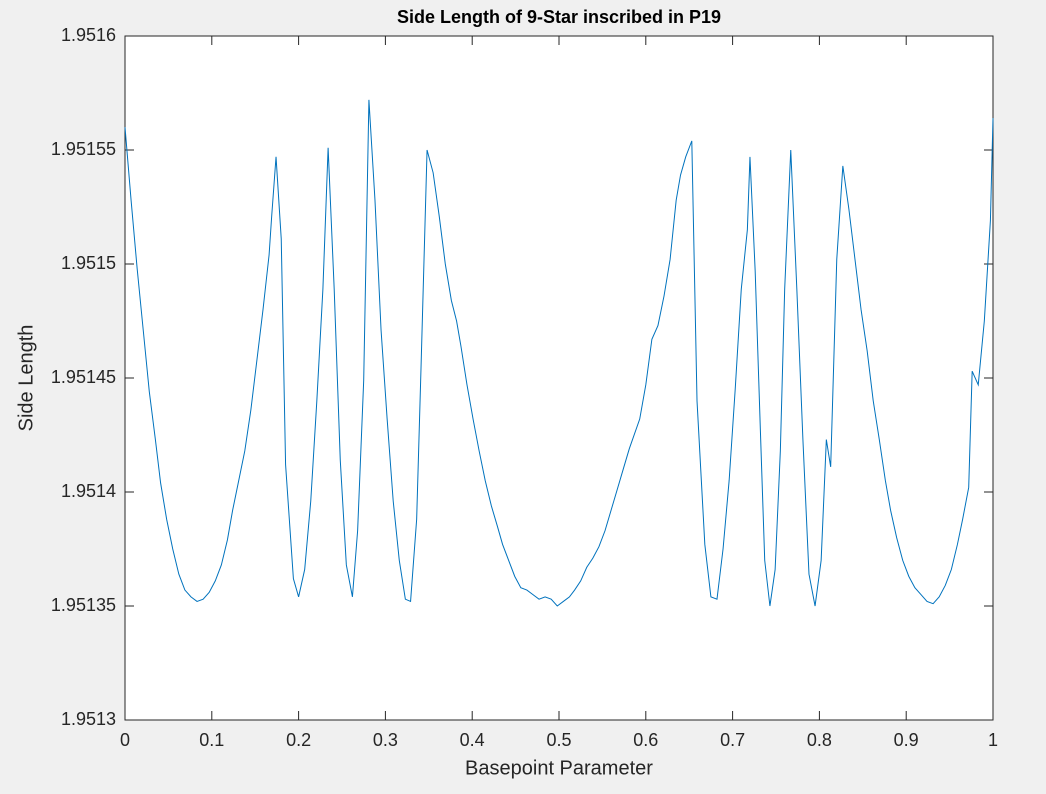 Image resolution: width=1046 pixels, height=794 pixels. What do you see at coordinates (125, 740) in the screenshot?
I see `x-tick-label: 0` at bounding box center [125, 740].